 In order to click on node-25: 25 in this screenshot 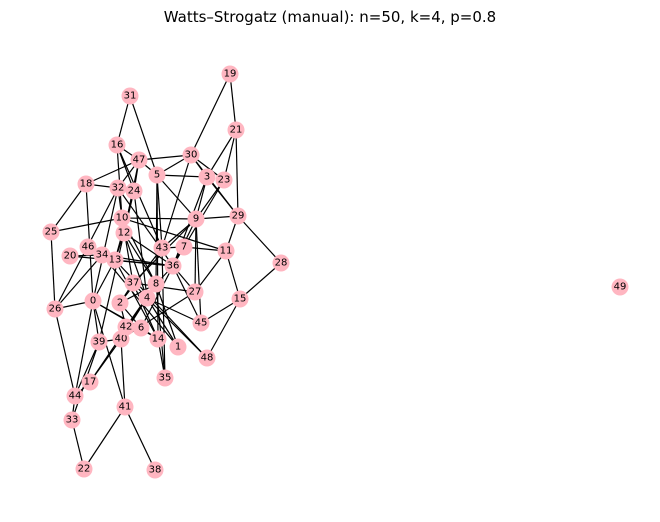, I will do `click(51, 232)`.